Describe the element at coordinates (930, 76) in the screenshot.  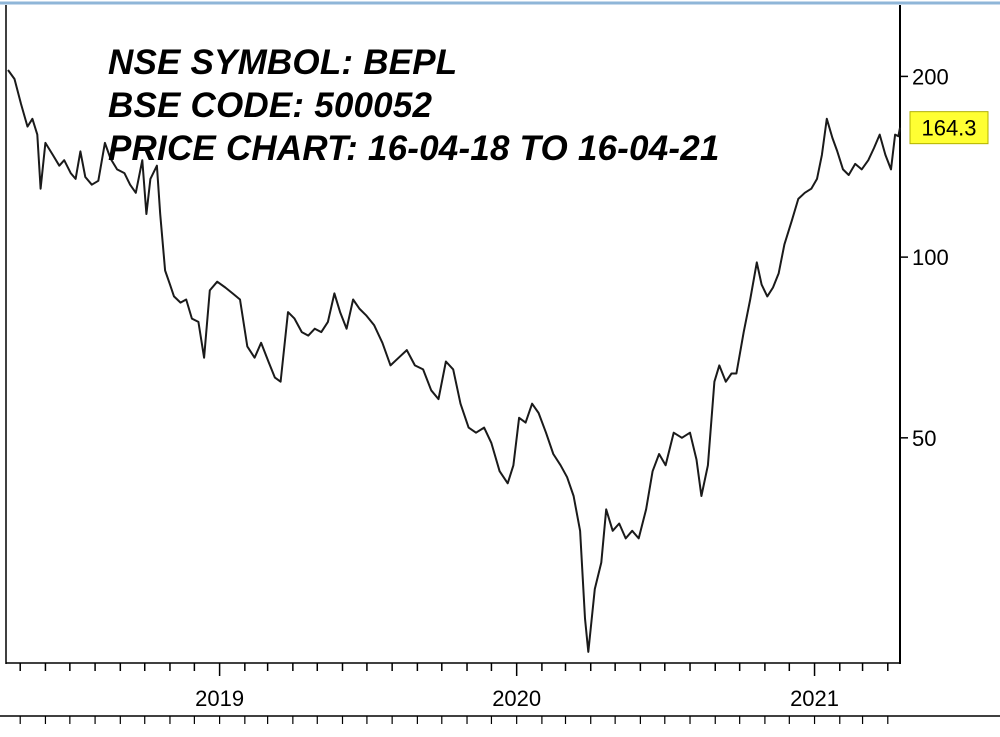
I see `y-tick-label-200: 200` at that location.